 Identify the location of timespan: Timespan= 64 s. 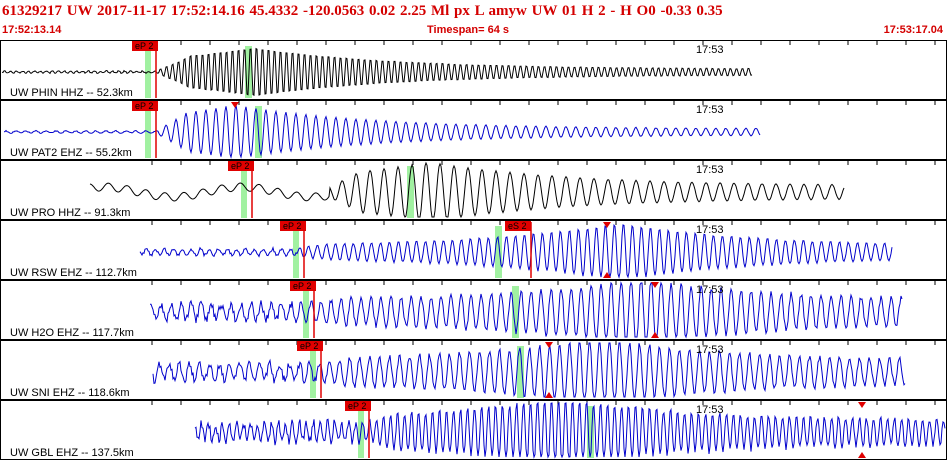
(468, 30).